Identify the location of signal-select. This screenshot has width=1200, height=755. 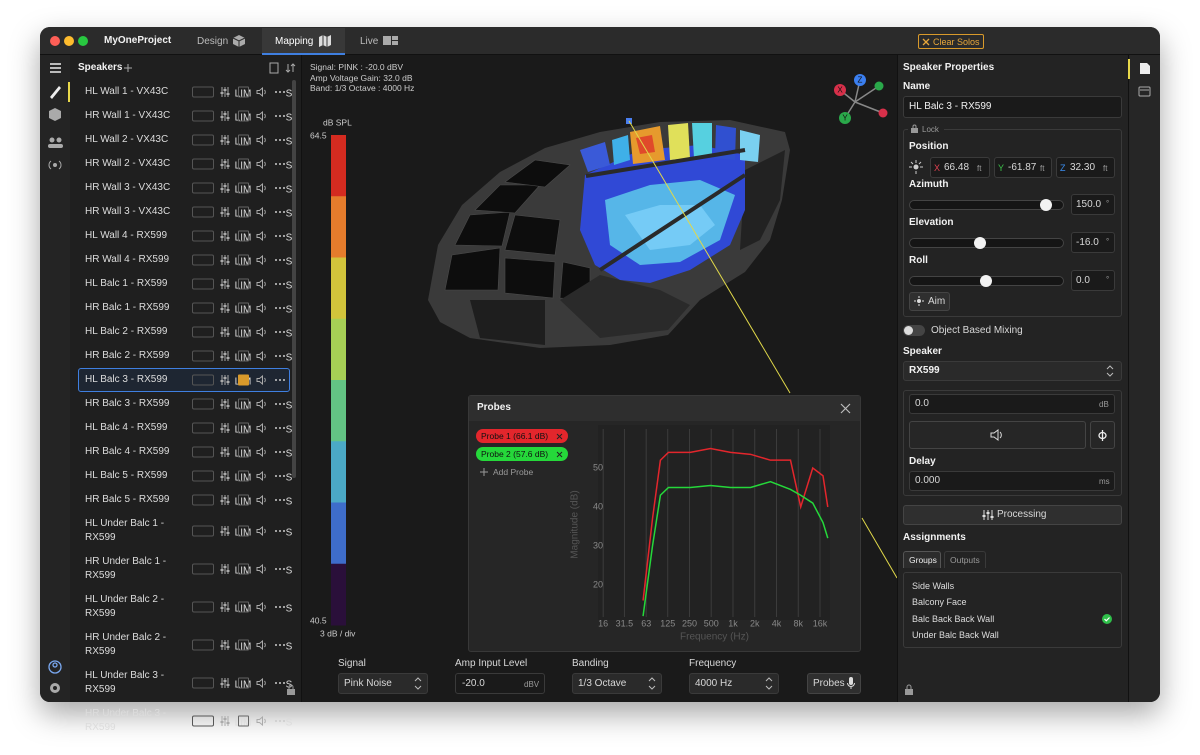
(383, 683).